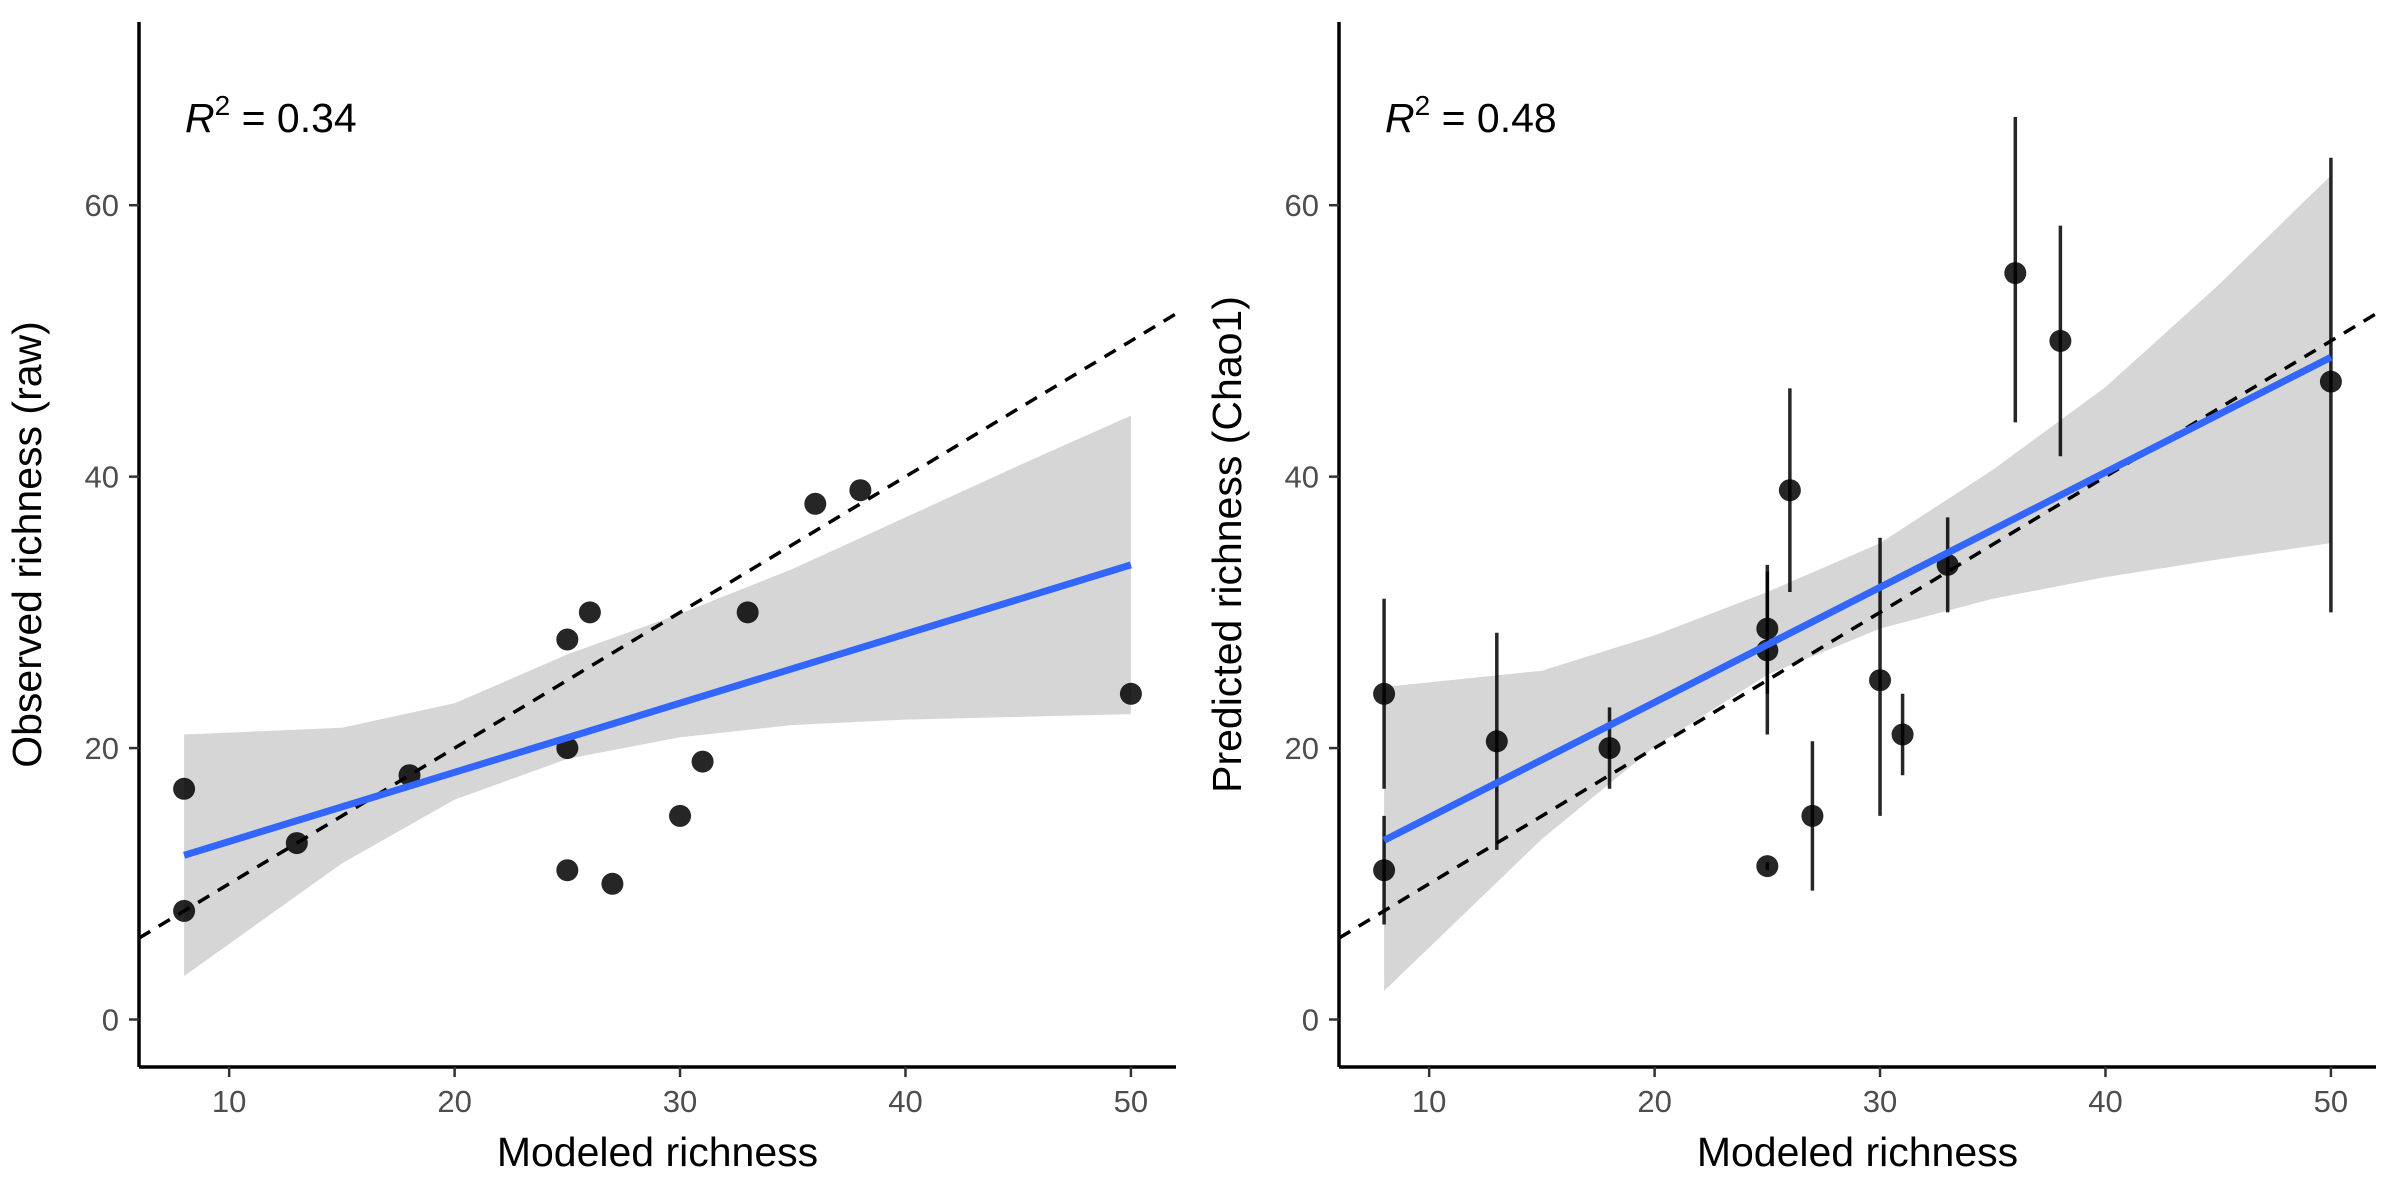 This screenshot has height=1200, width=2400. I want to click on r-squared-annotation: R2 = 0.48, so click(1471, 115).